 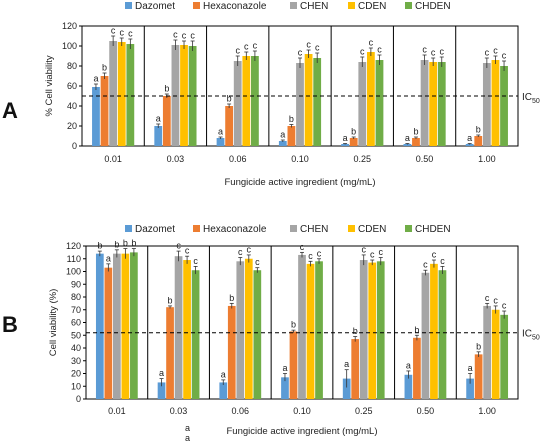 What do you see at coordinates (76, 310) in the screenshot?
I see `y-tick-label: 70` at bounding box center [76, 310].